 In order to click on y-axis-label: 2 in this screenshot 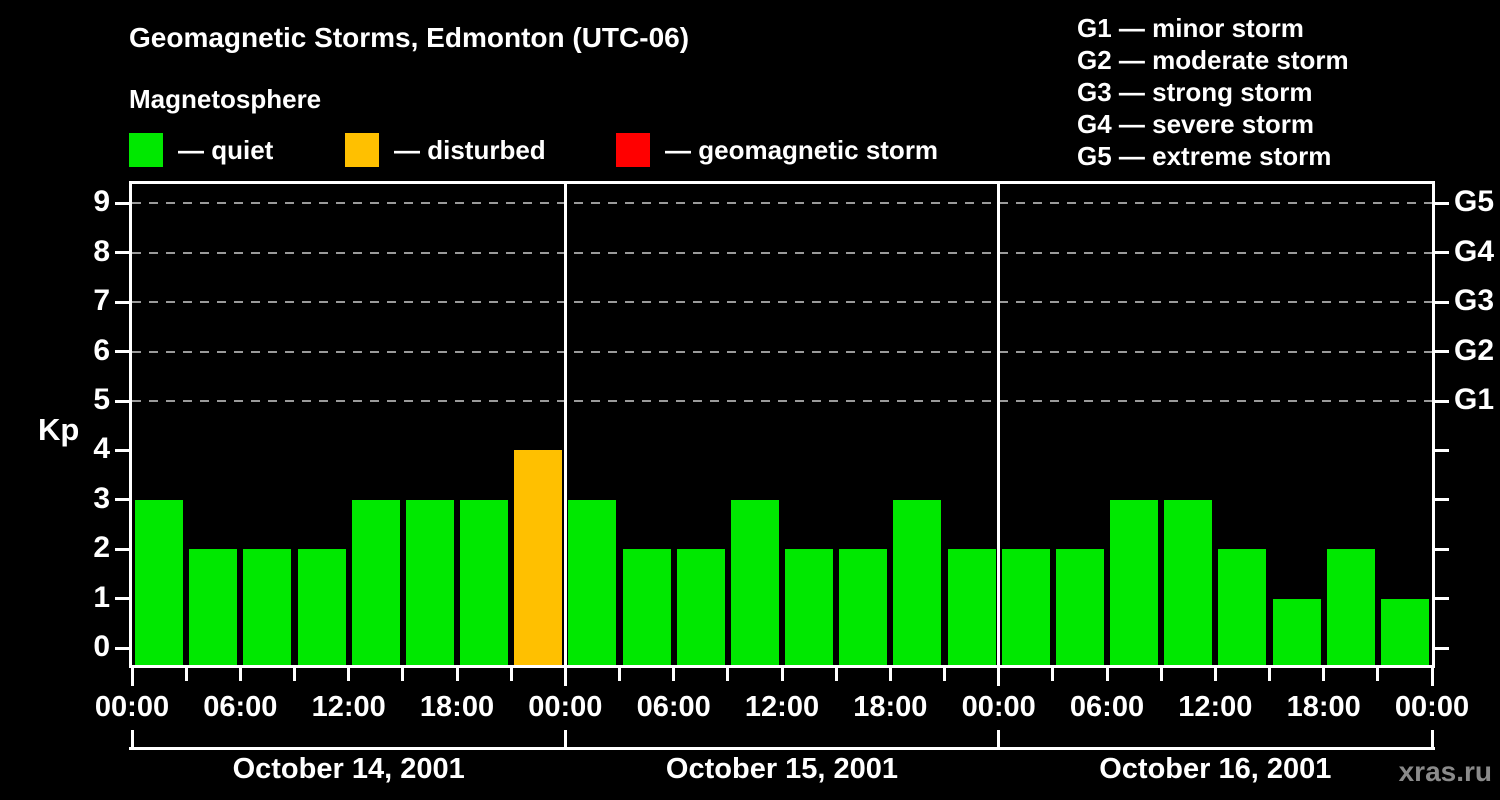, I will do `click(101, 548)`.